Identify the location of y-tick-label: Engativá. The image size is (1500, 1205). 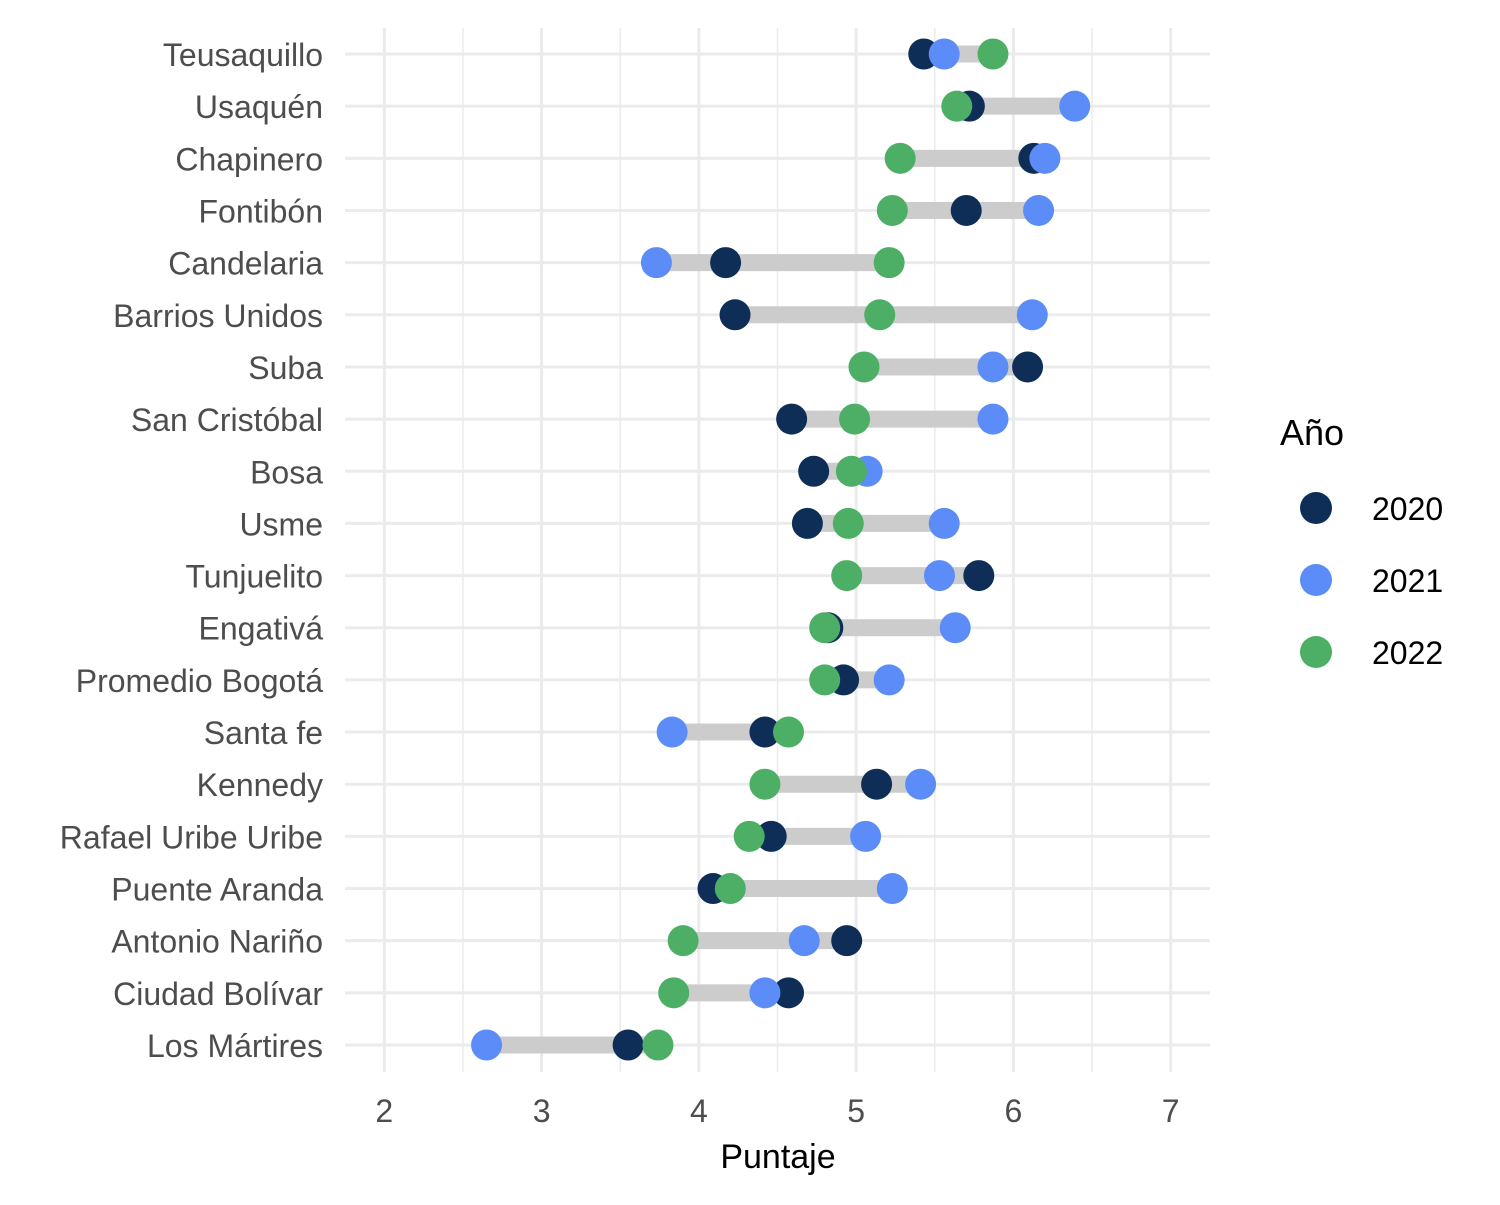
(260, 629).